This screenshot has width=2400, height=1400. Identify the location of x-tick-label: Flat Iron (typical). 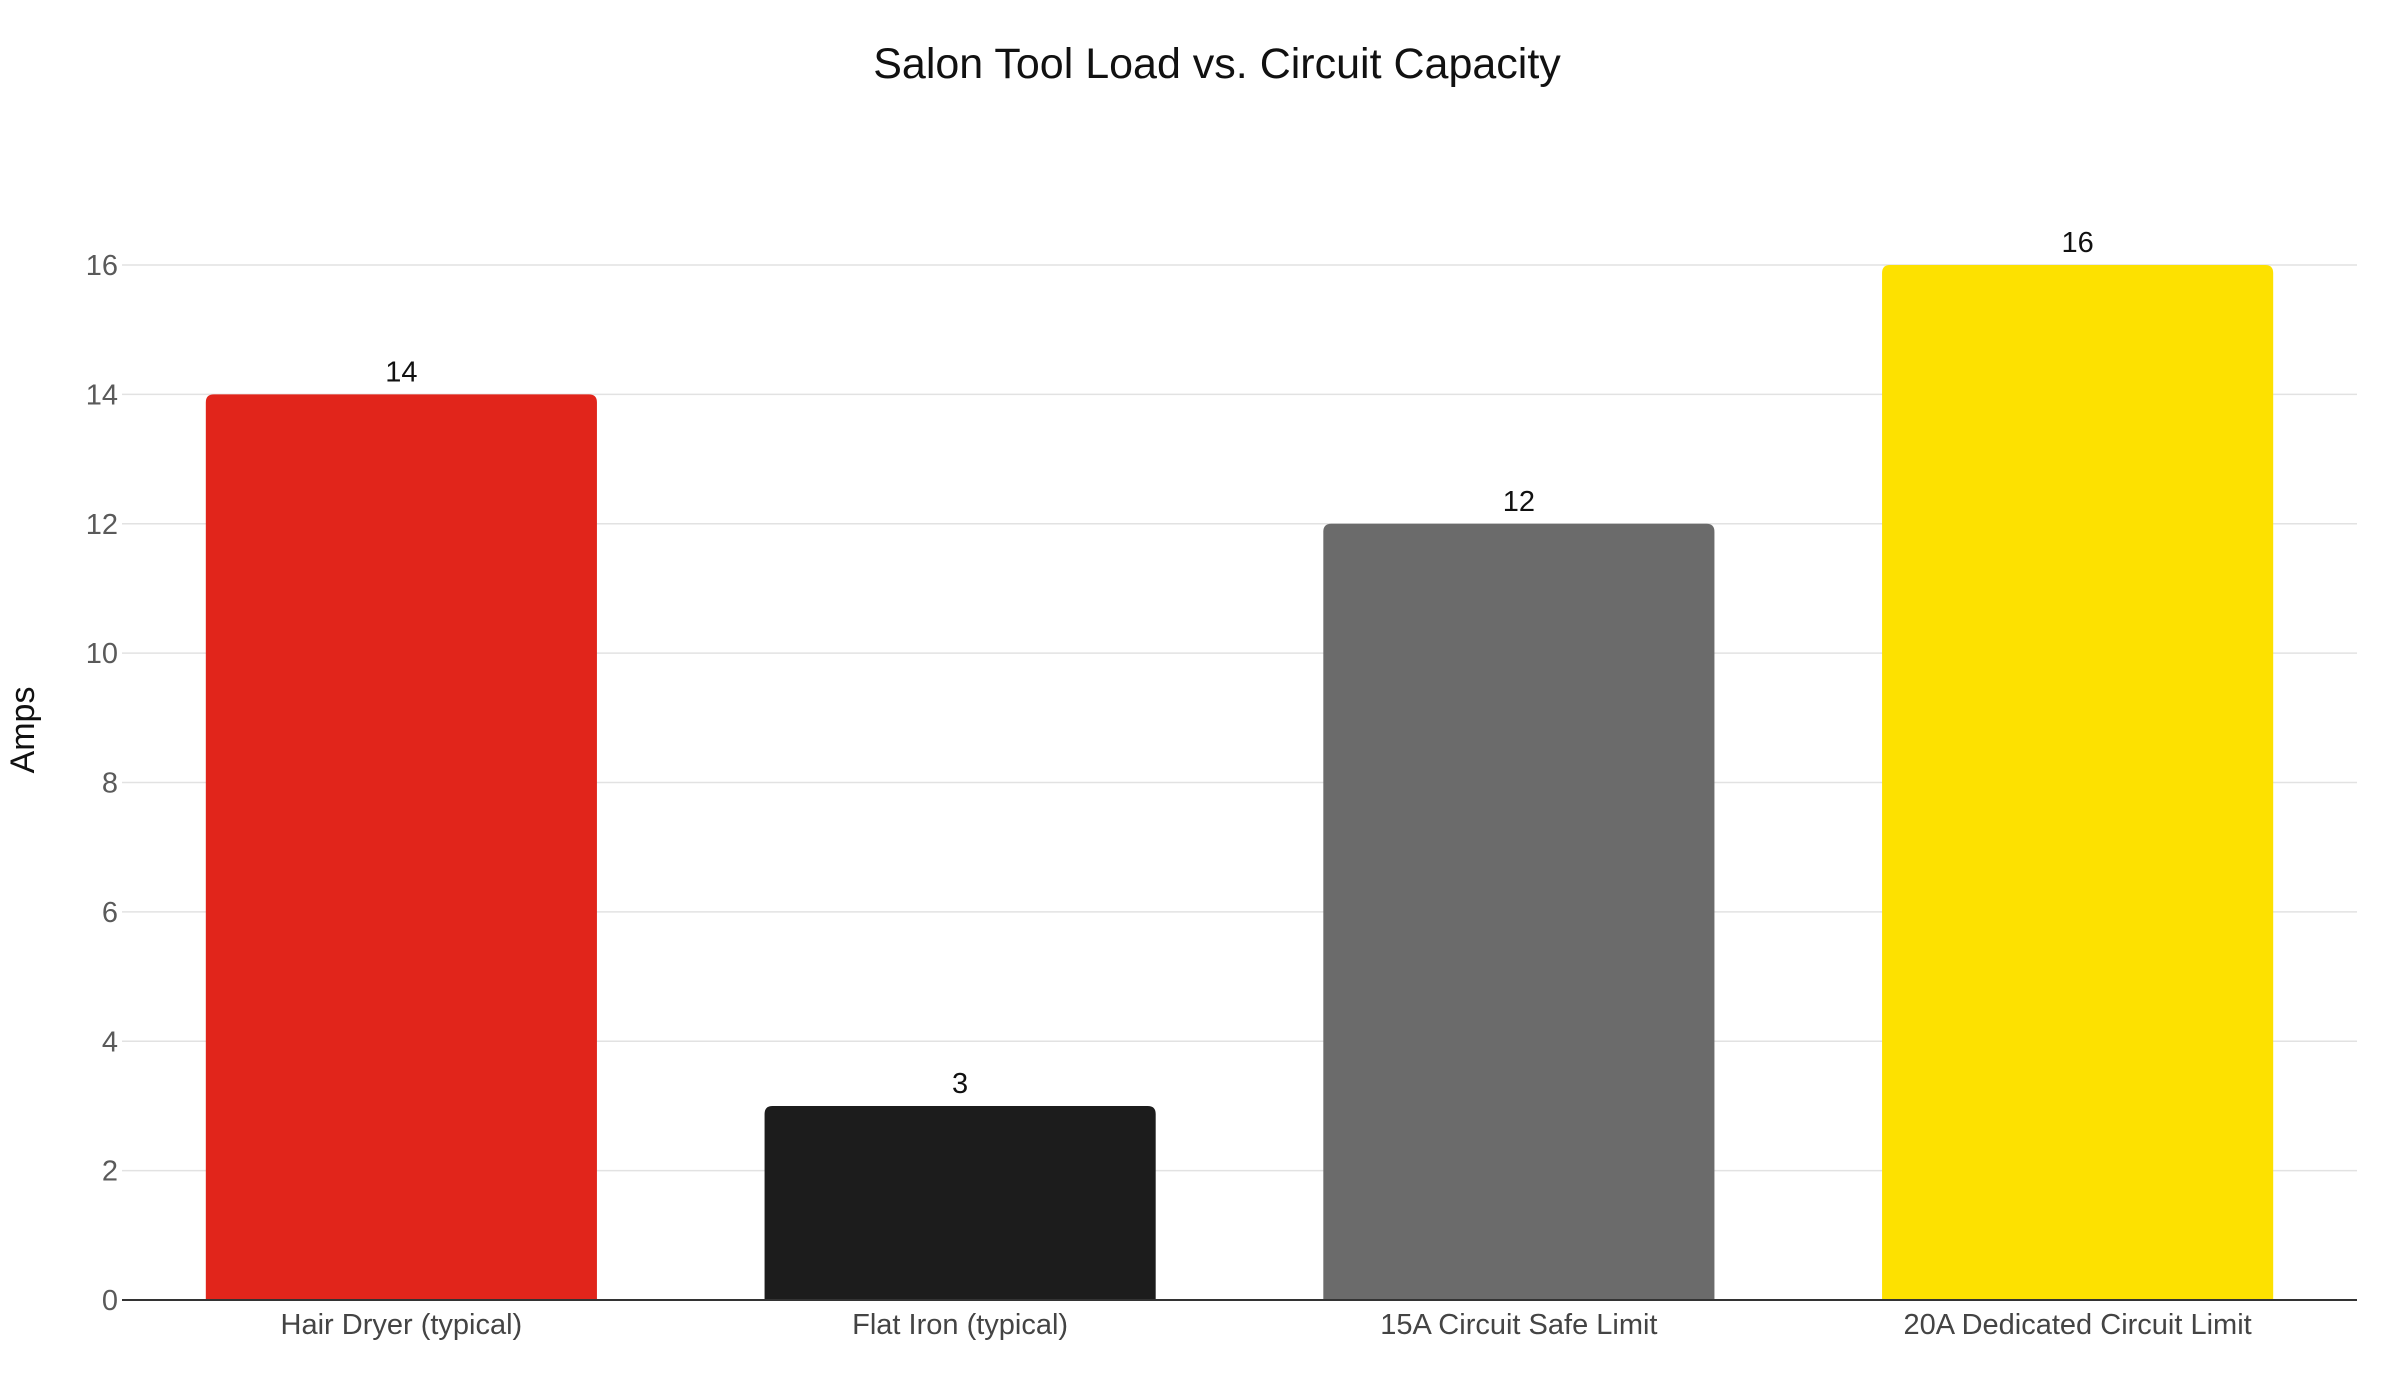
(960, 1325).